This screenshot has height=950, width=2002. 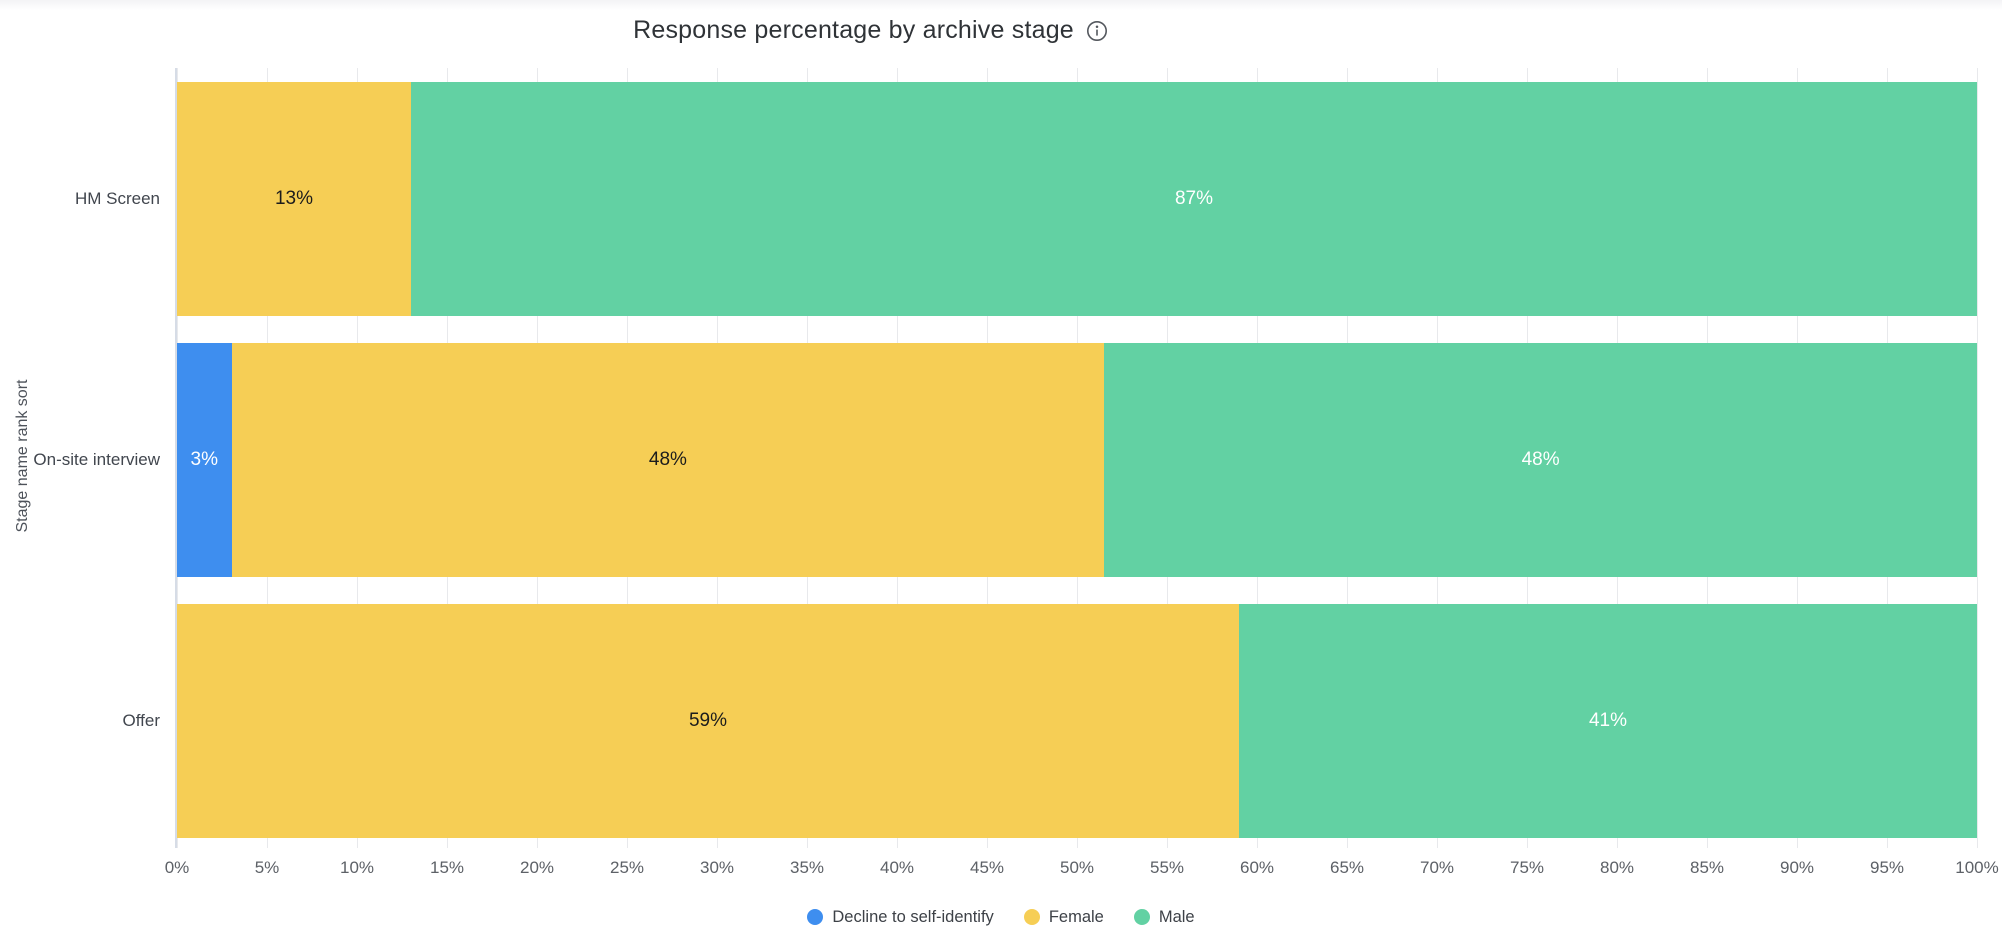 I want to click on x-tick-label: 40%, so click(x=897, y=867).